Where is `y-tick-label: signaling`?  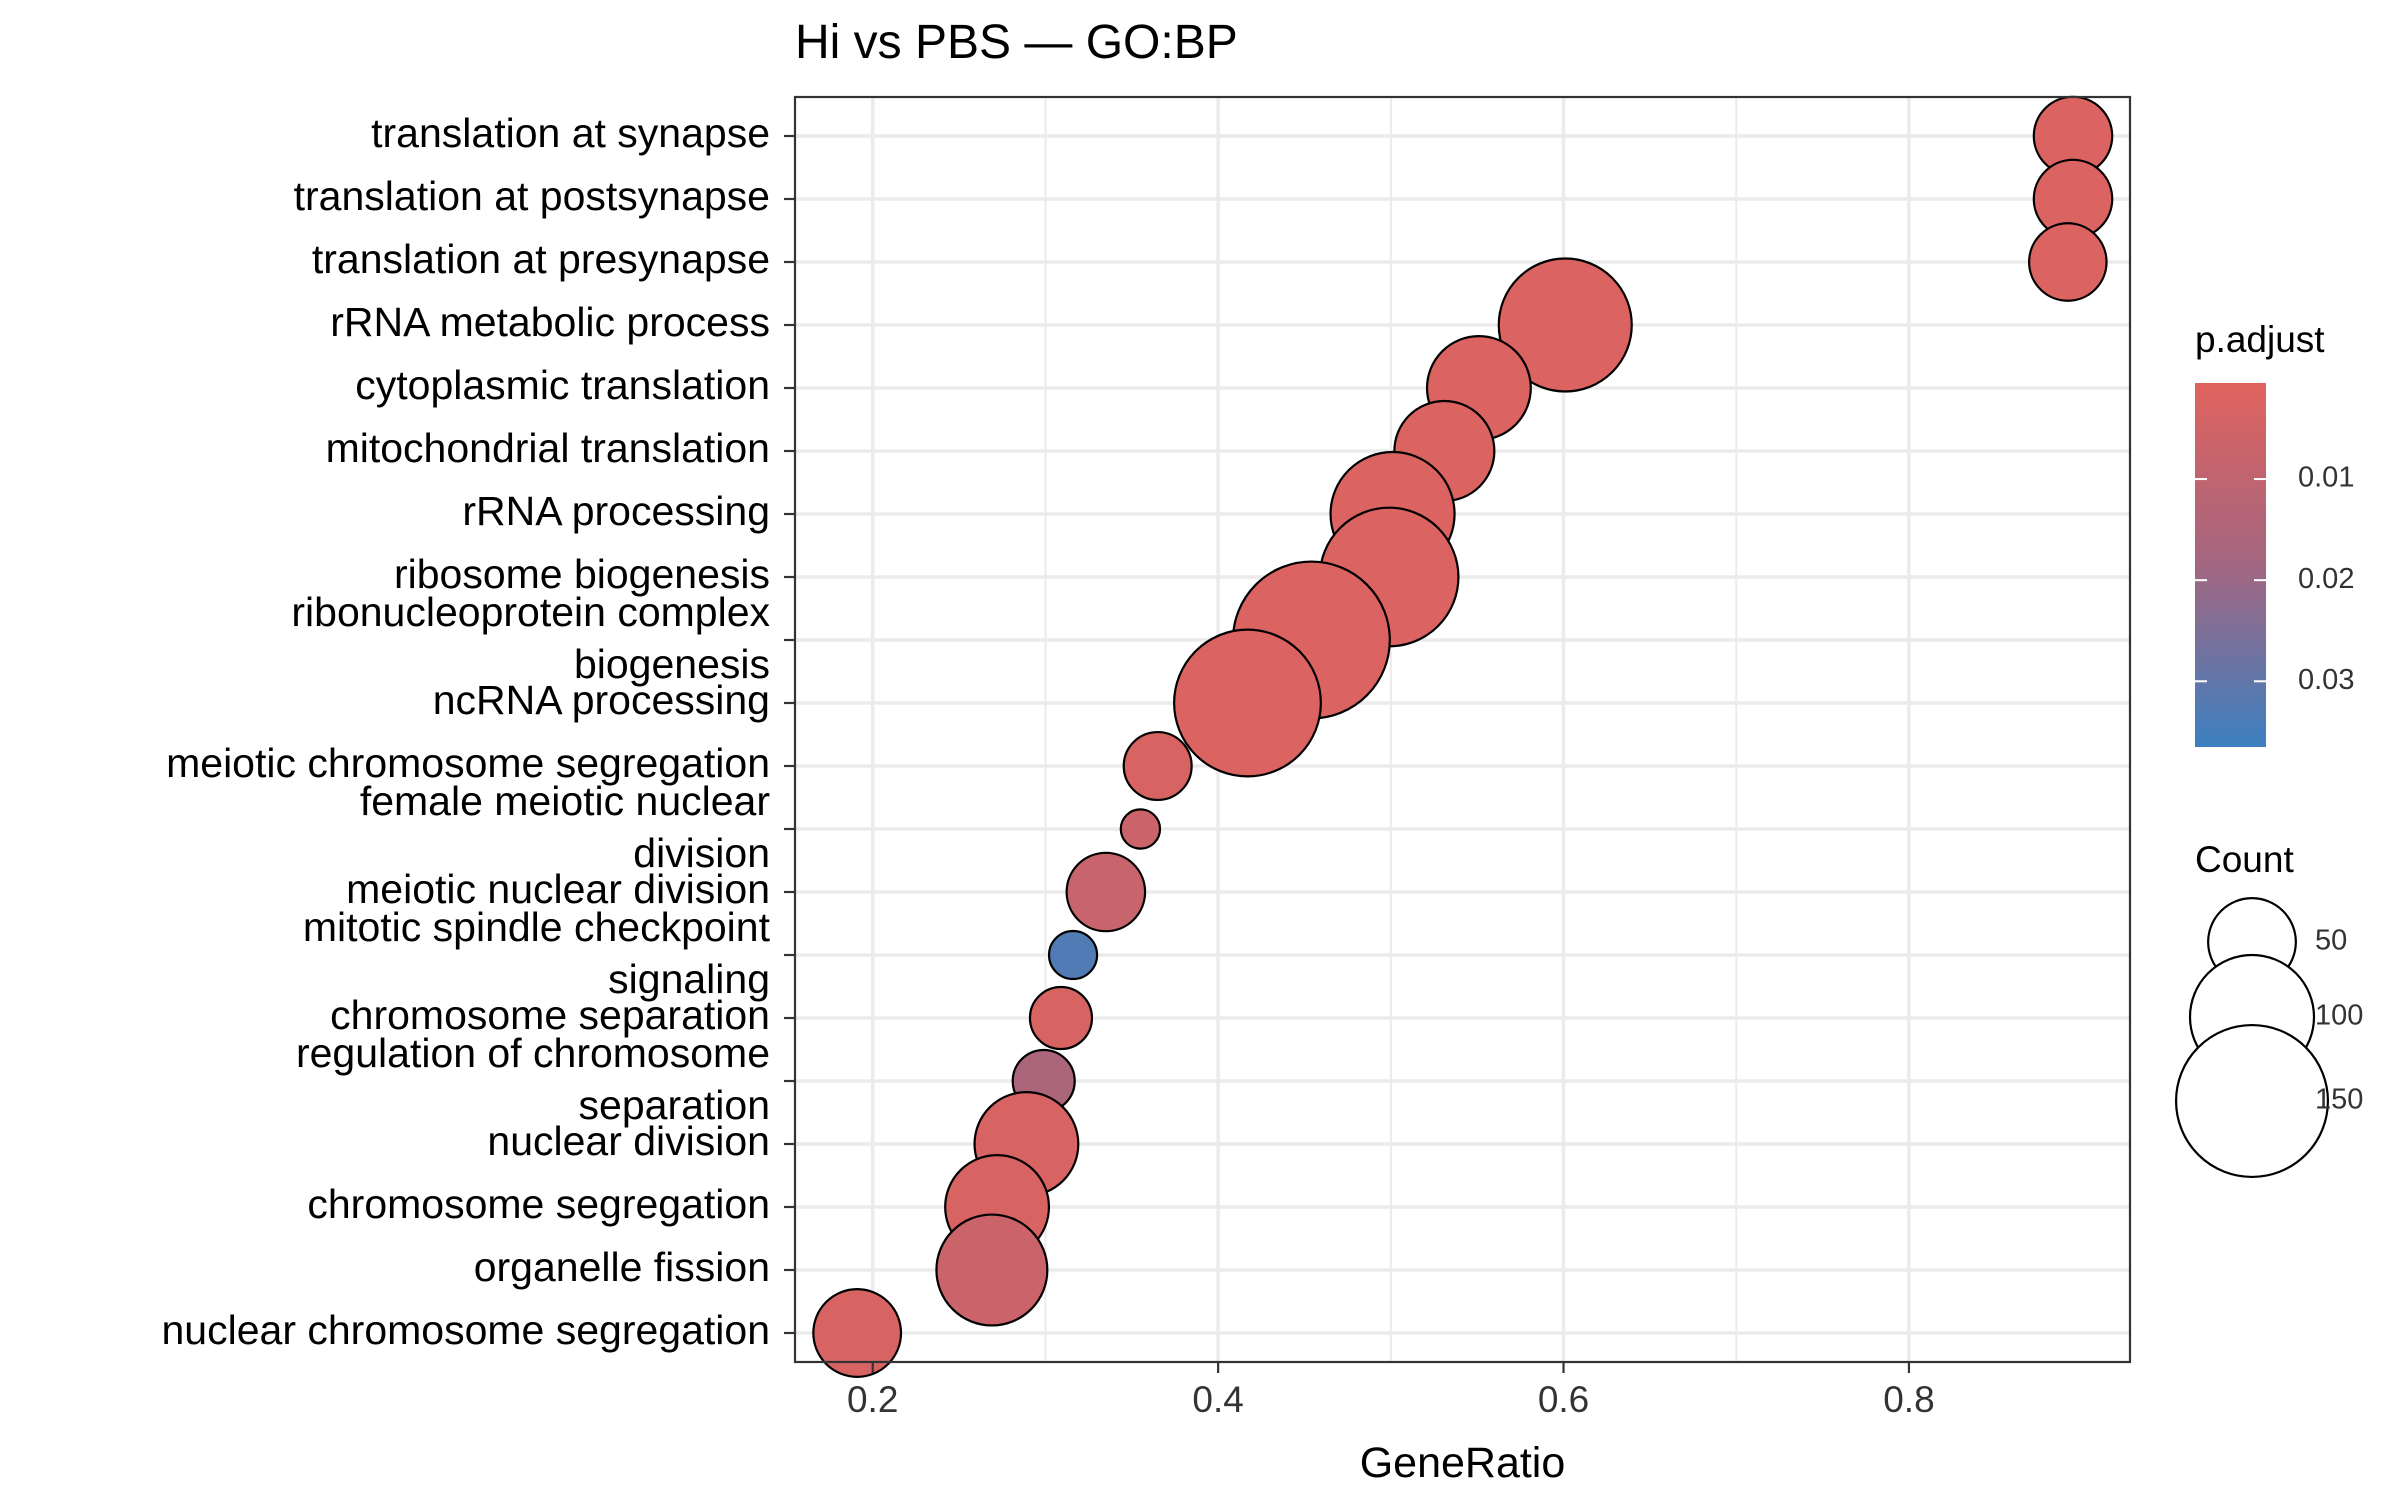 y-tick-label: signaling is located at coordinates (689, 979).